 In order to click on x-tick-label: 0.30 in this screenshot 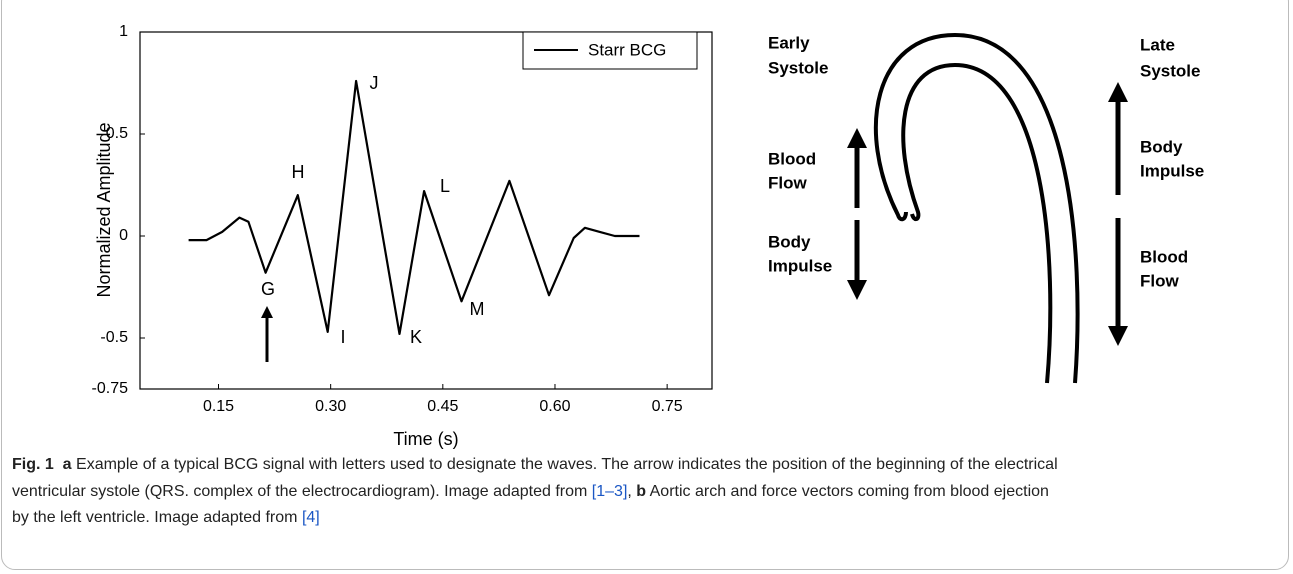, I will do `click(330, 406)`.